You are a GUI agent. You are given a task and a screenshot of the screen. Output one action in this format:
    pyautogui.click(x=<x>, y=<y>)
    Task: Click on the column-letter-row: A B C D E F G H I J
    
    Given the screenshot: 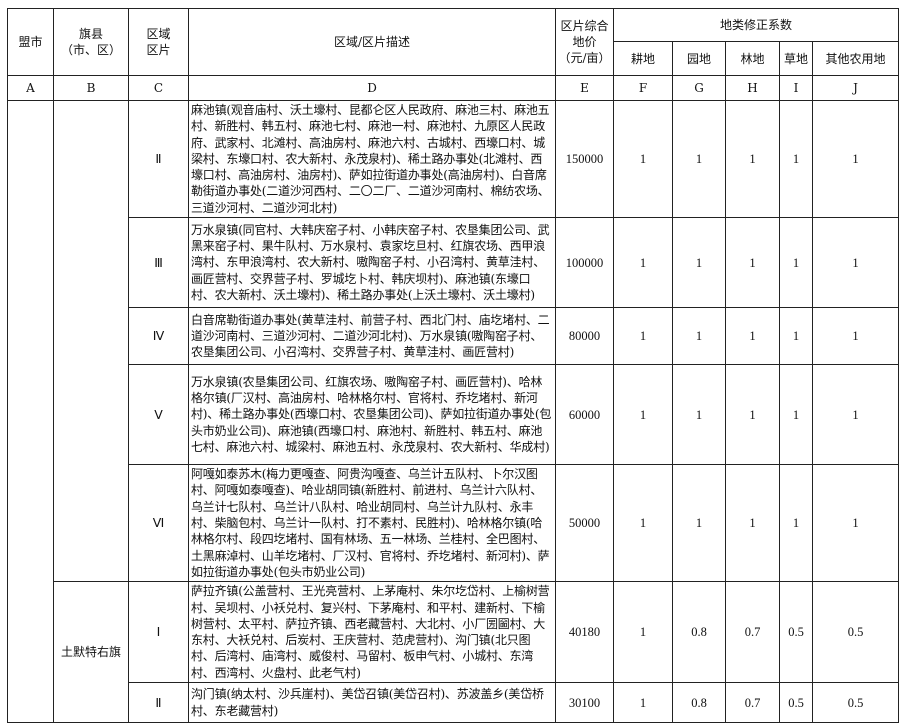 What is the action you would take?
    pyautogui.click(x=453, y=88)
    